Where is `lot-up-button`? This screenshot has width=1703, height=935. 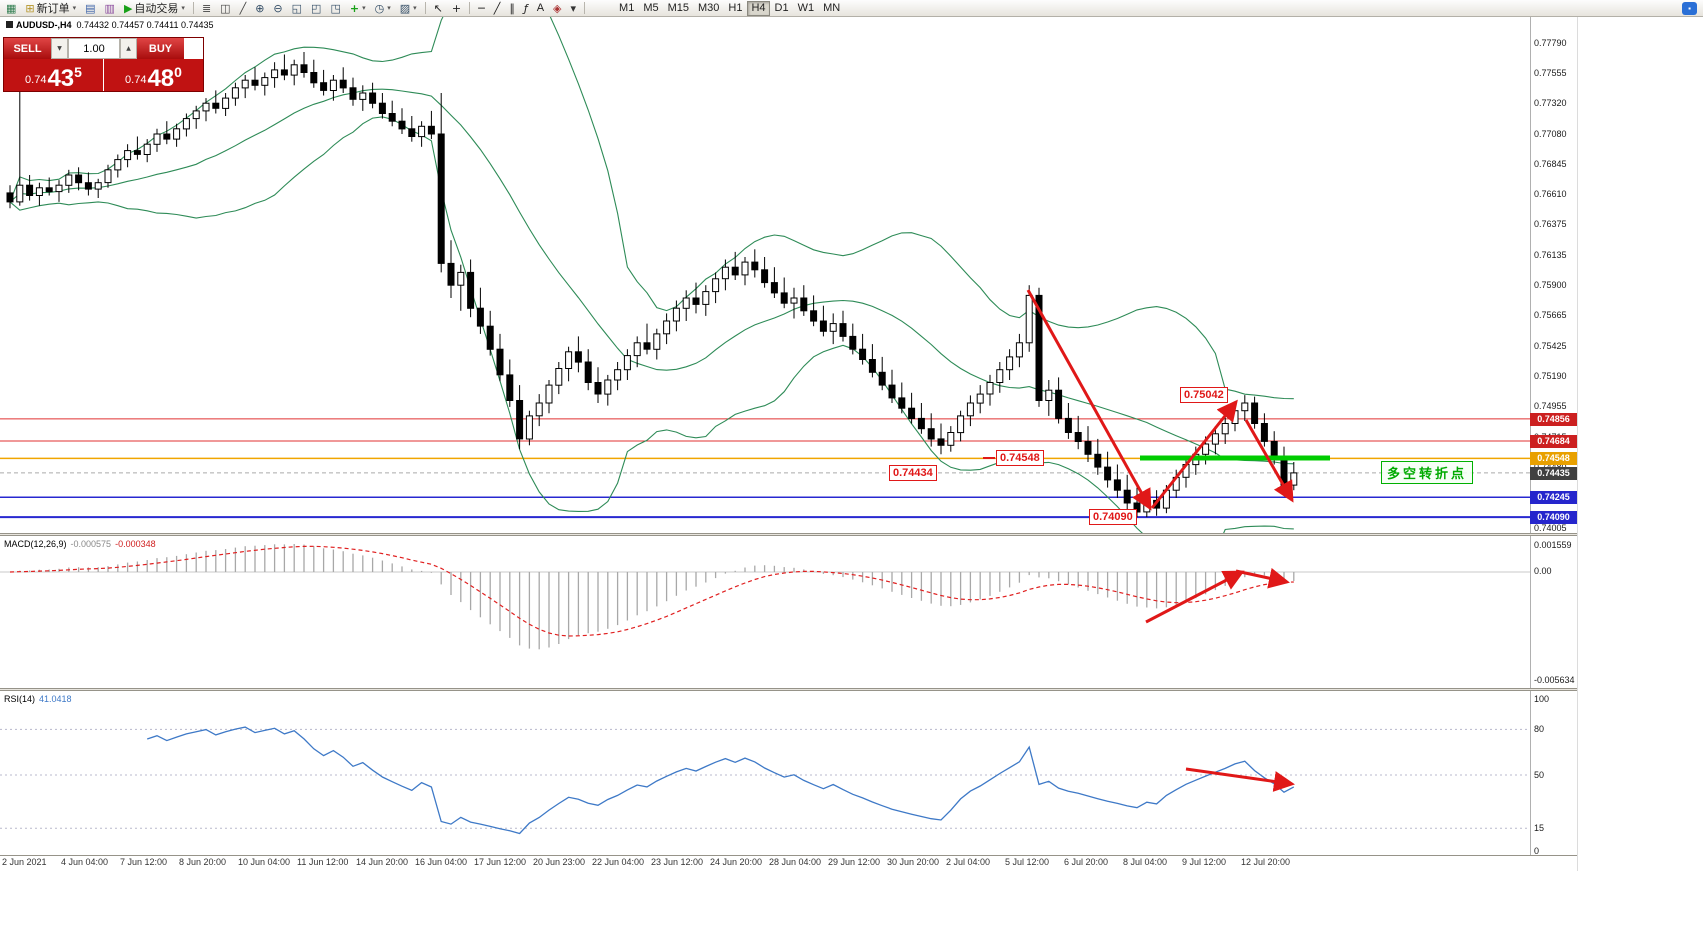 lot-up-button is located at coordinates (128, 48).